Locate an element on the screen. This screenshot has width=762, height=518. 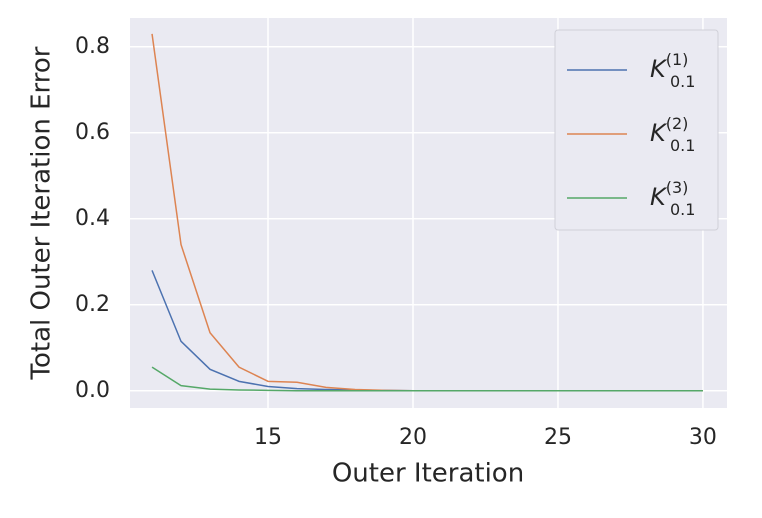
x-tick-label: 15 is located at coordinates (268, 437).